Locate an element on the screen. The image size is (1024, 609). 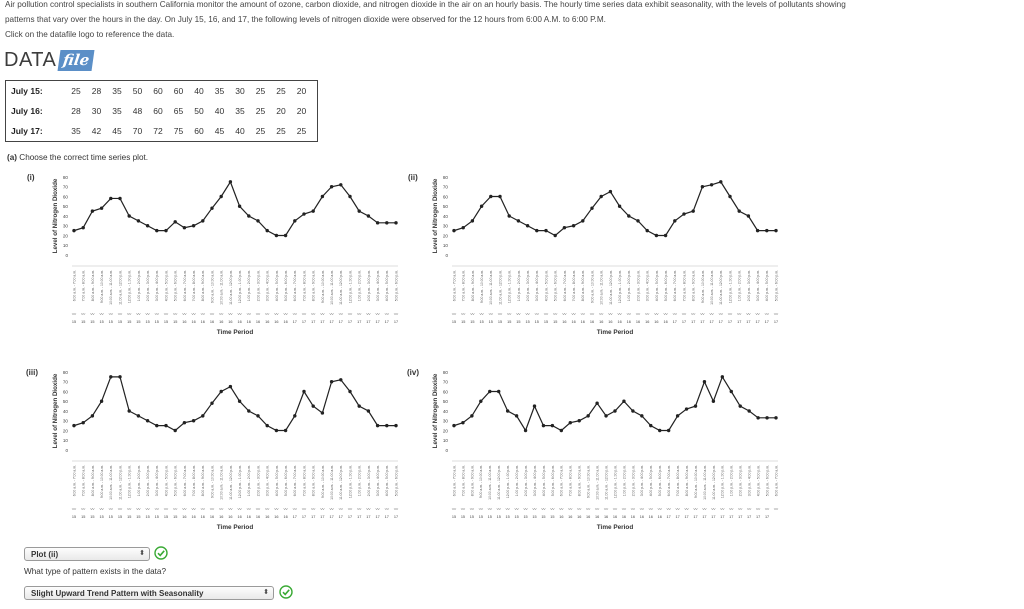
datafile-logo: DATA file is located at coordinates (50, 60).